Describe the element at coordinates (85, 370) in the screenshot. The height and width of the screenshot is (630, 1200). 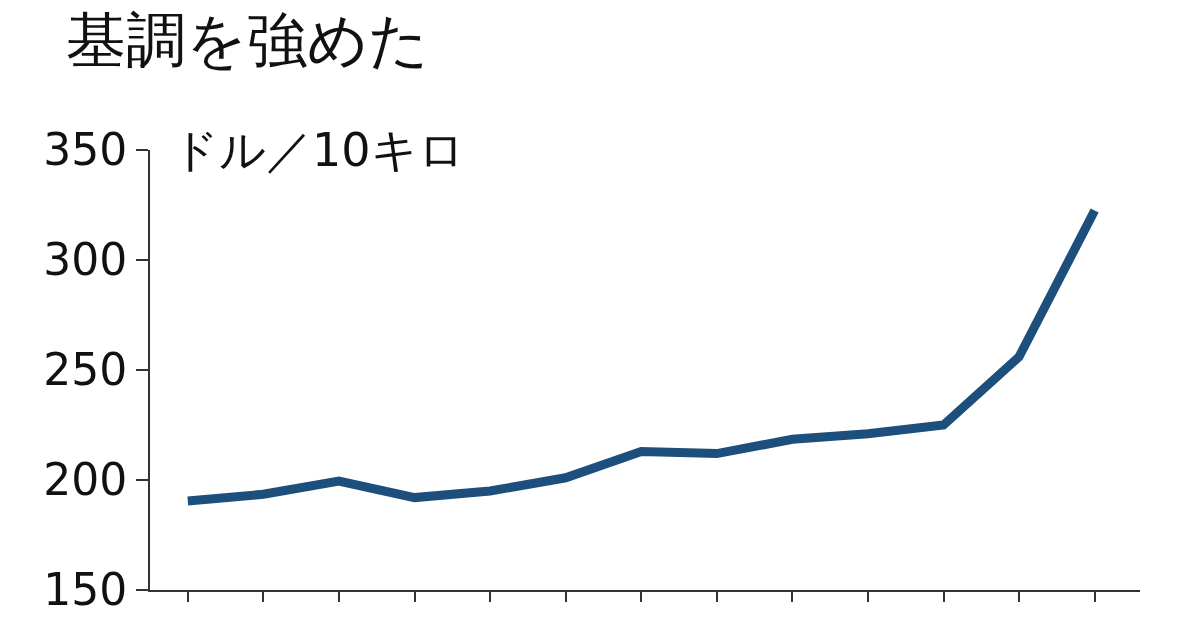
I see `y-tick-label: 250` at that location.